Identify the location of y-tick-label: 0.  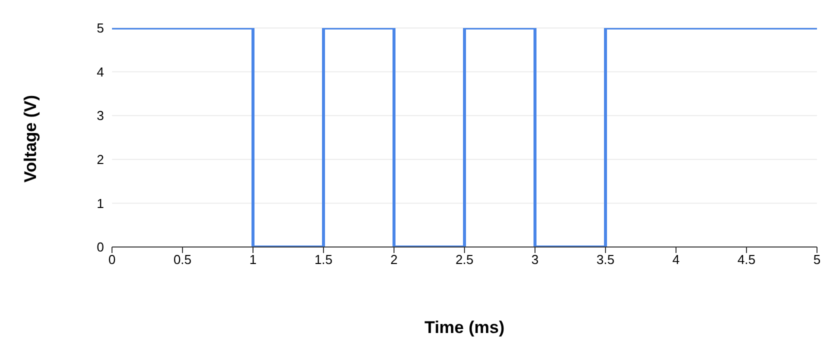
(100, 247).